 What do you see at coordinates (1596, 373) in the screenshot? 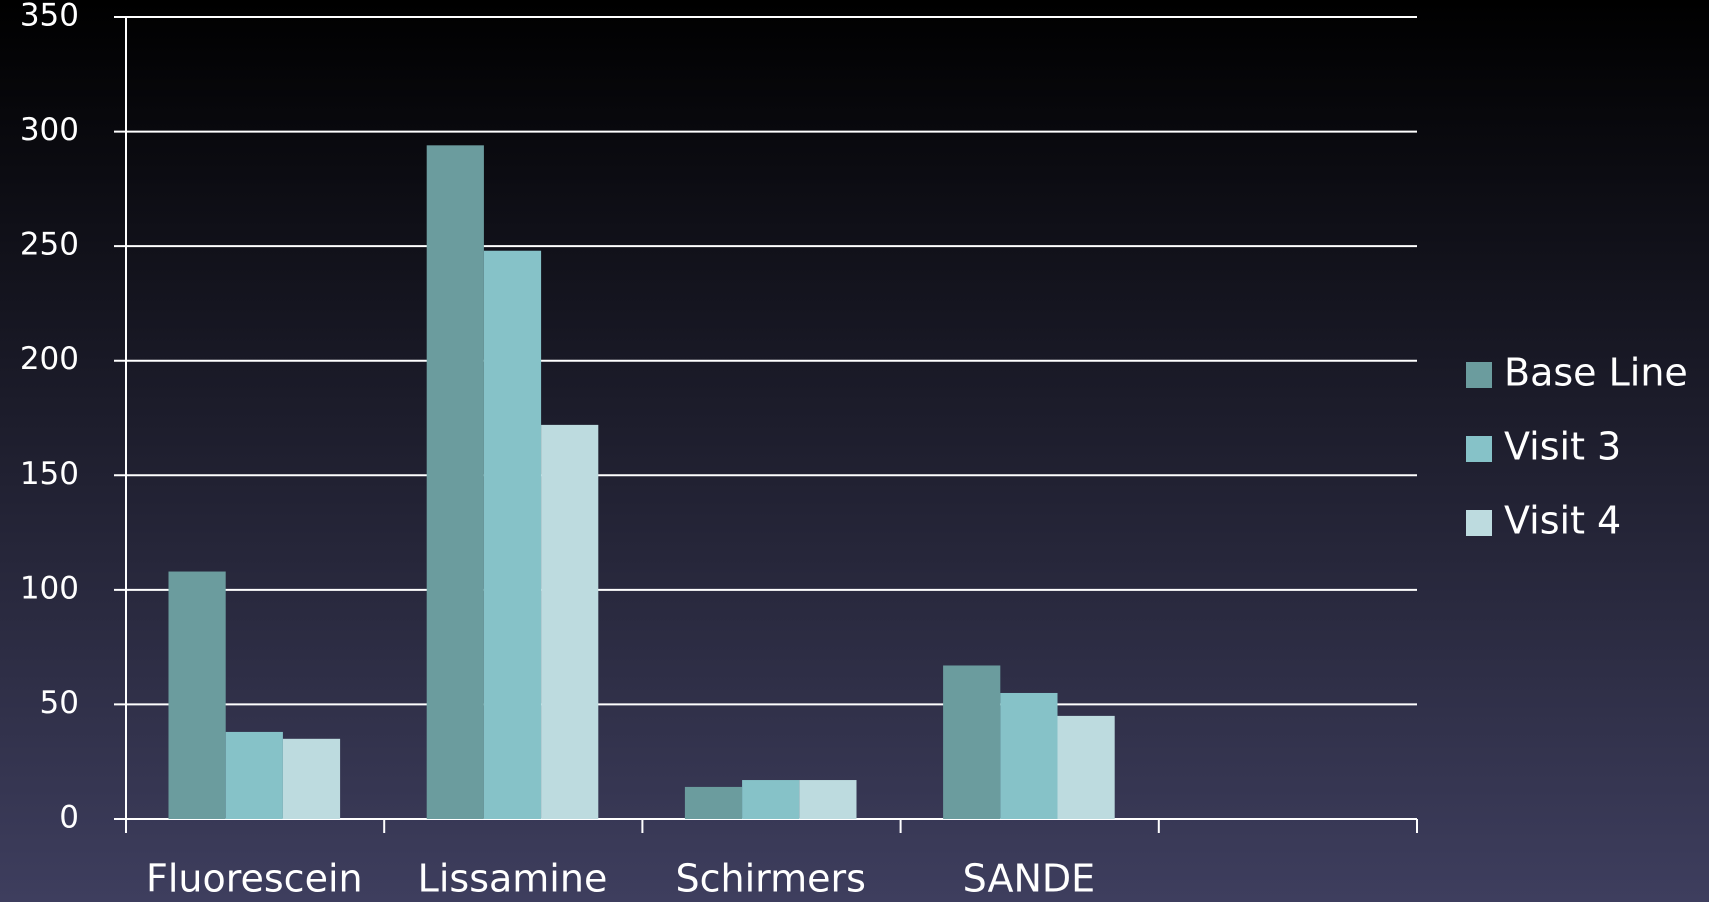
I see `legend-label: Base Line` at bounding box center [1596, 373].